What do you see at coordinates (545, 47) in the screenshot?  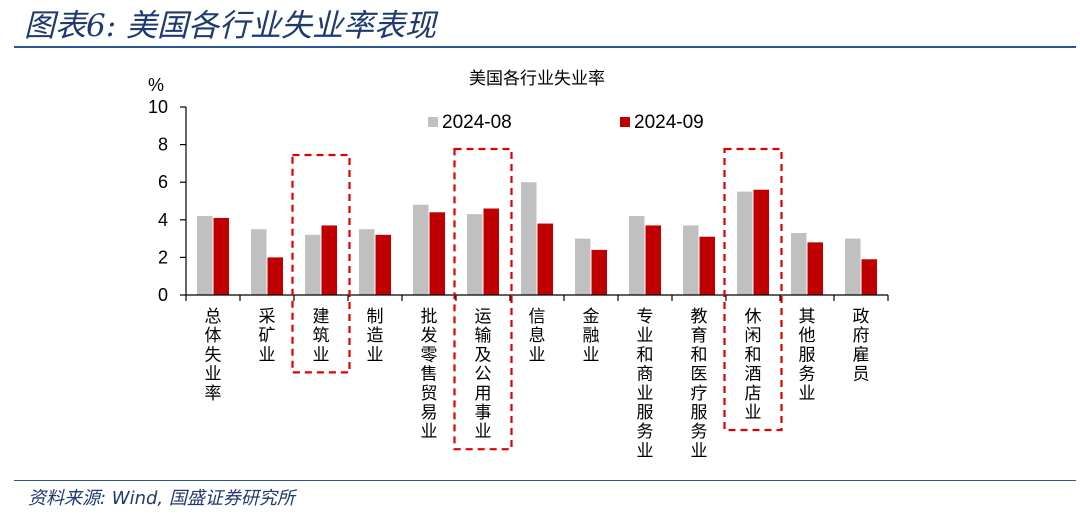 I see `header-divider` at bounding box center [545, 47].